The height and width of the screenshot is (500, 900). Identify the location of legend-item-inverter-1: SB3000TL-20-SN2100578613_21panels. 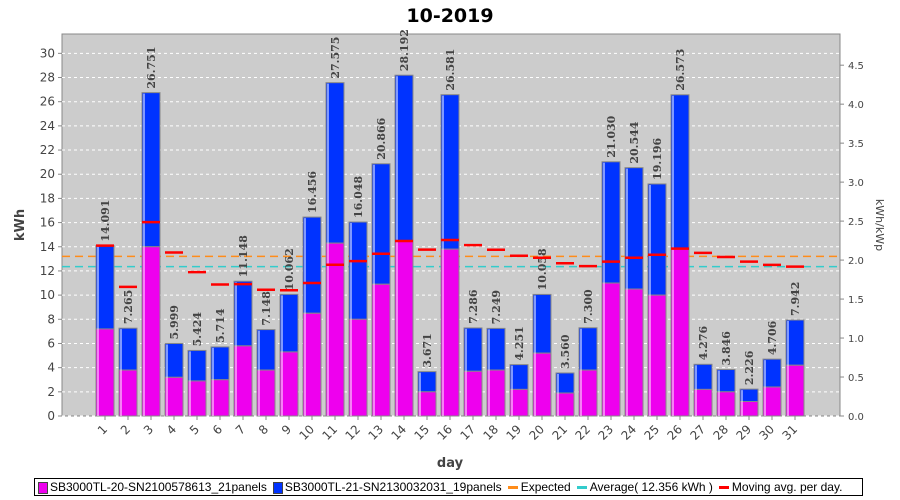
(152, 487).